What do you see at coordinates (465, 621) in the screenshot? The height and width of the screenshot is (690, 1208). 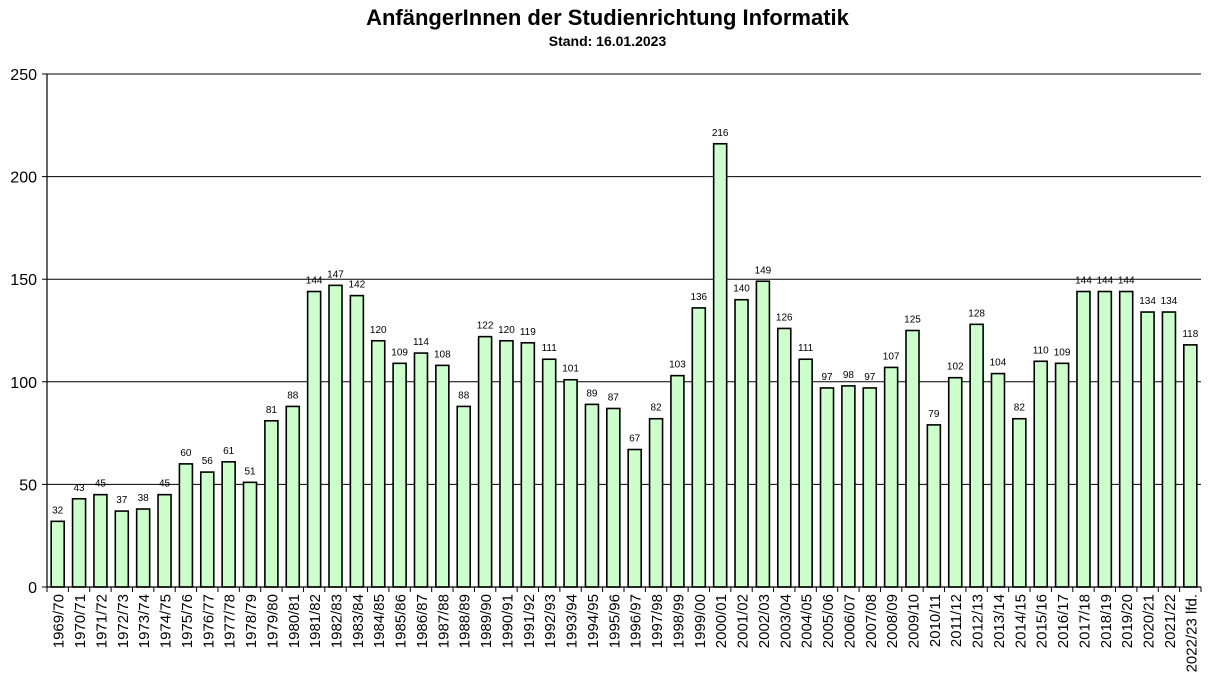 I see `x-tick-label: 1988/89` at bounding box center [465, 621].